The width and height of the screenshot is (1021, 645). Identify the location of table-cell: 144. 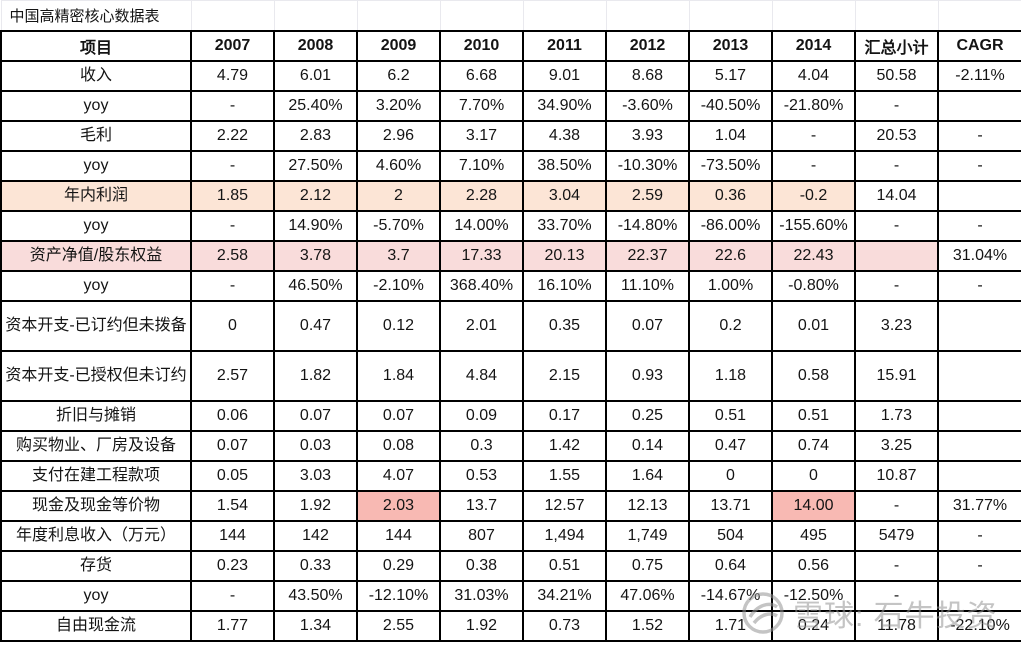
(232, 536).